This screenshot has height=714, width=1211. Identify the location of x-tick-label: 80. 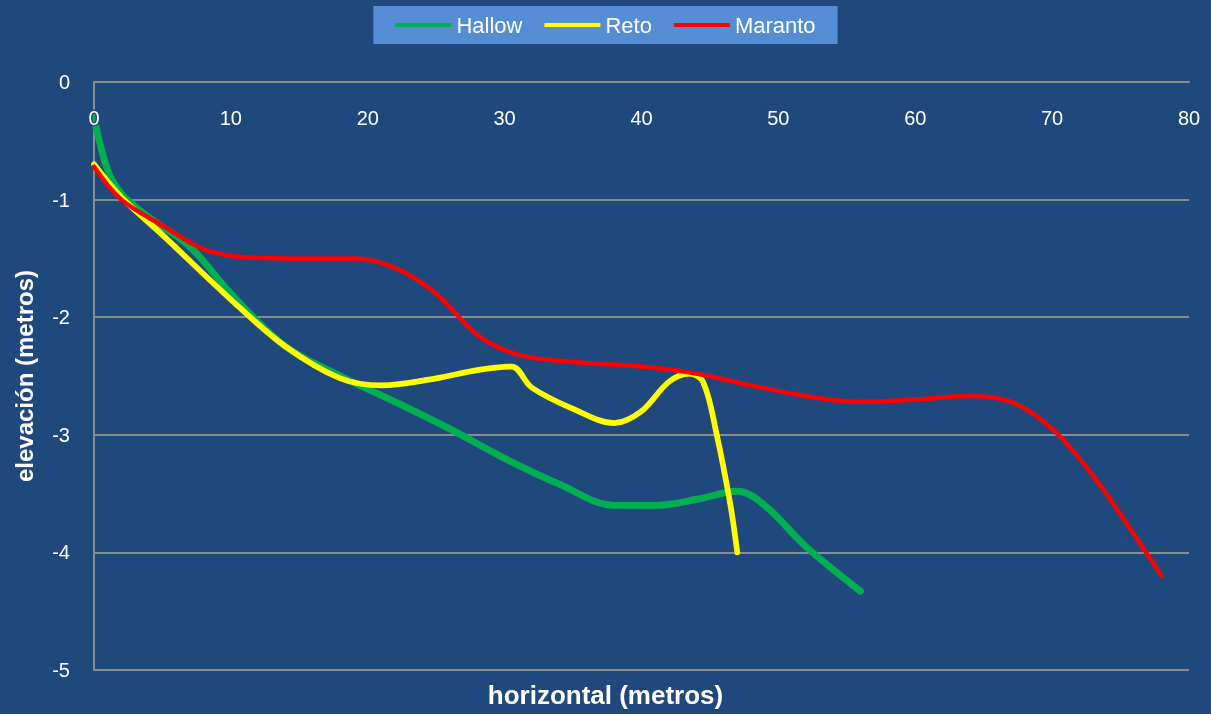
(1189, 118).